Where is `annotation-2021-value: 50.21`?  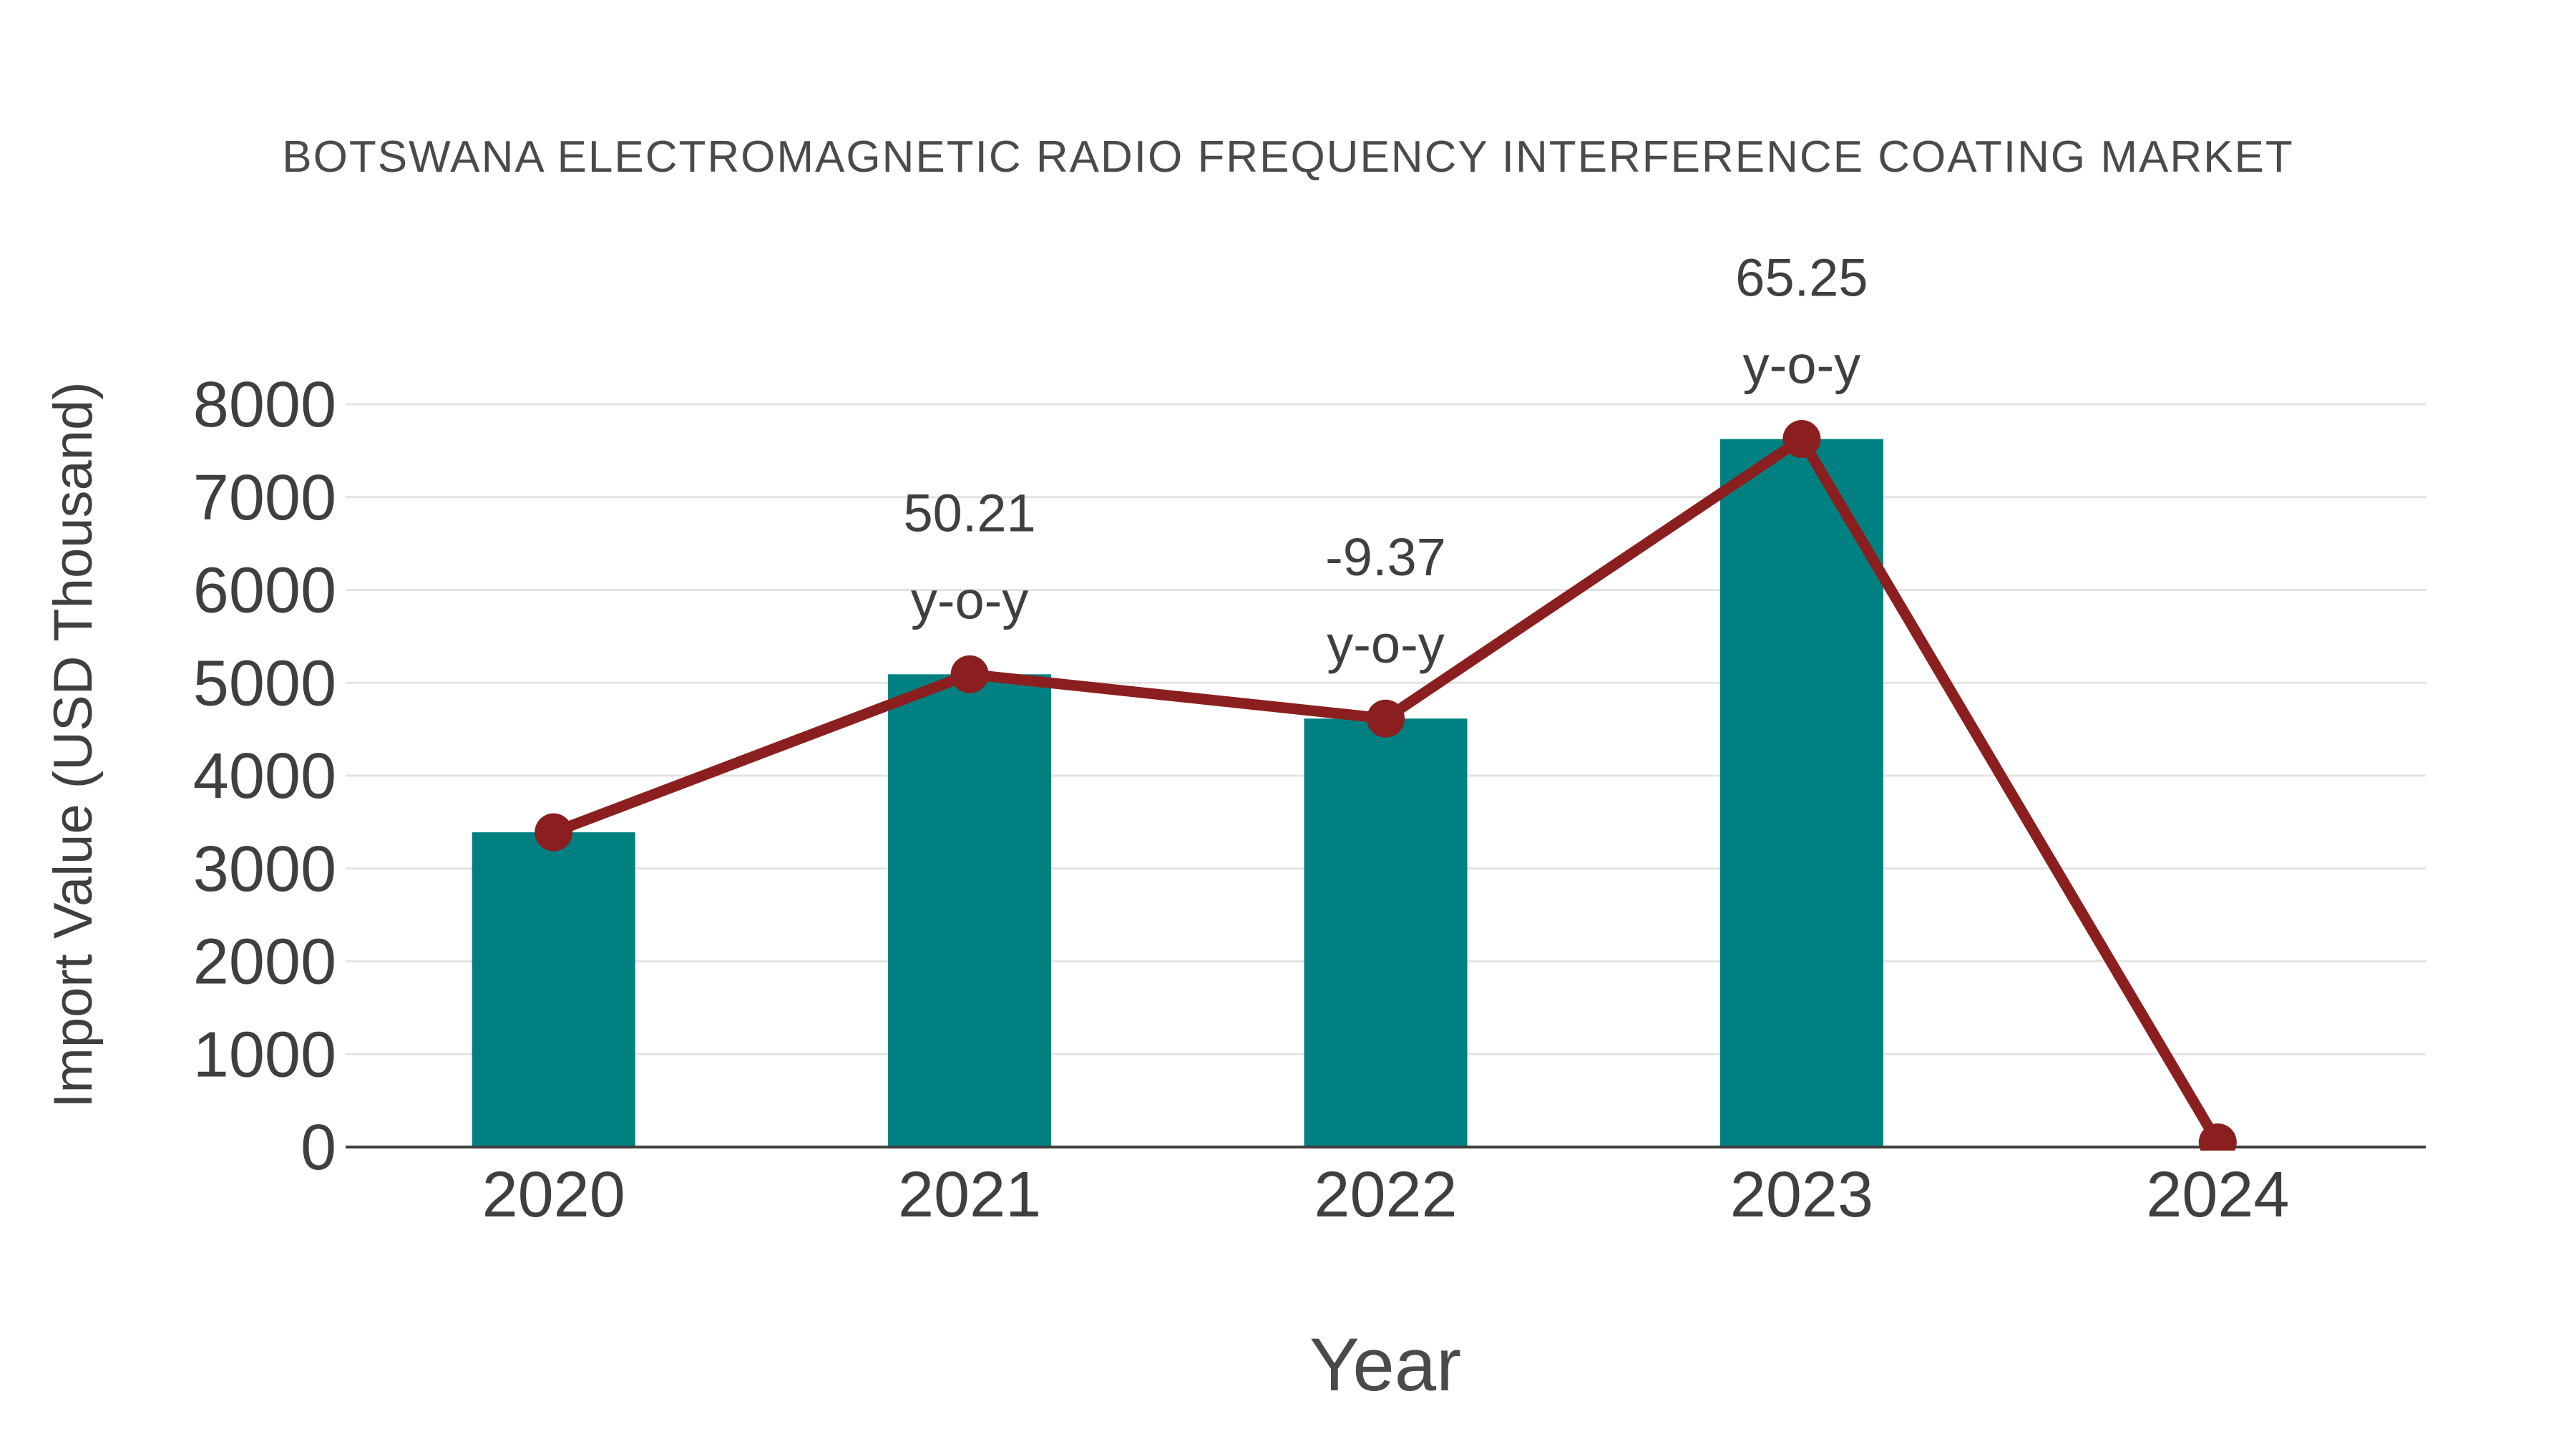 annotation-2021-value: 50.21 is located at coordinates (970, 512).